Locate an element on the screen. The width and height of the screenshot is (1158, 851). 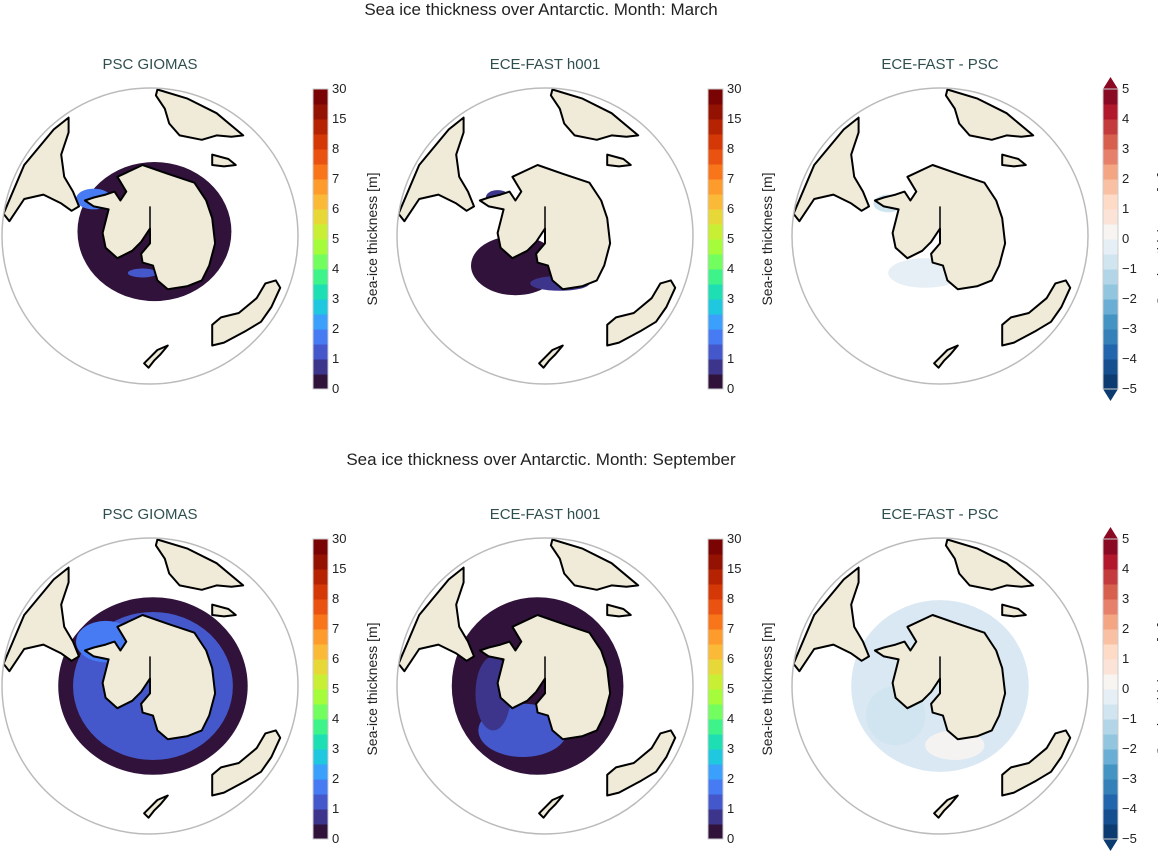
colorbar-label: Sea-ice thickness [m] is located at coordinates (1156, 239).